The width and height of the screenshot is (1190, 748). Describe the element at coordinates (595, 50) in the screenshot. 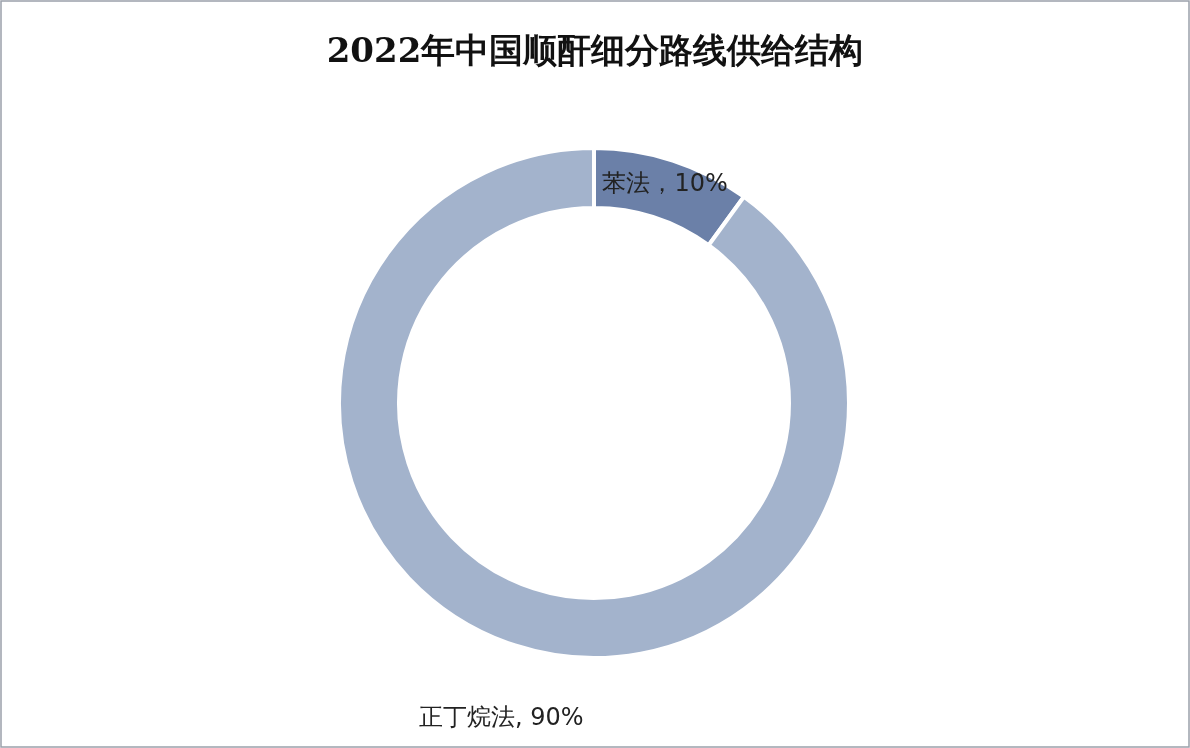

I see `chart-title: 2022年中国顺酐细分路线供给结构` at that location.